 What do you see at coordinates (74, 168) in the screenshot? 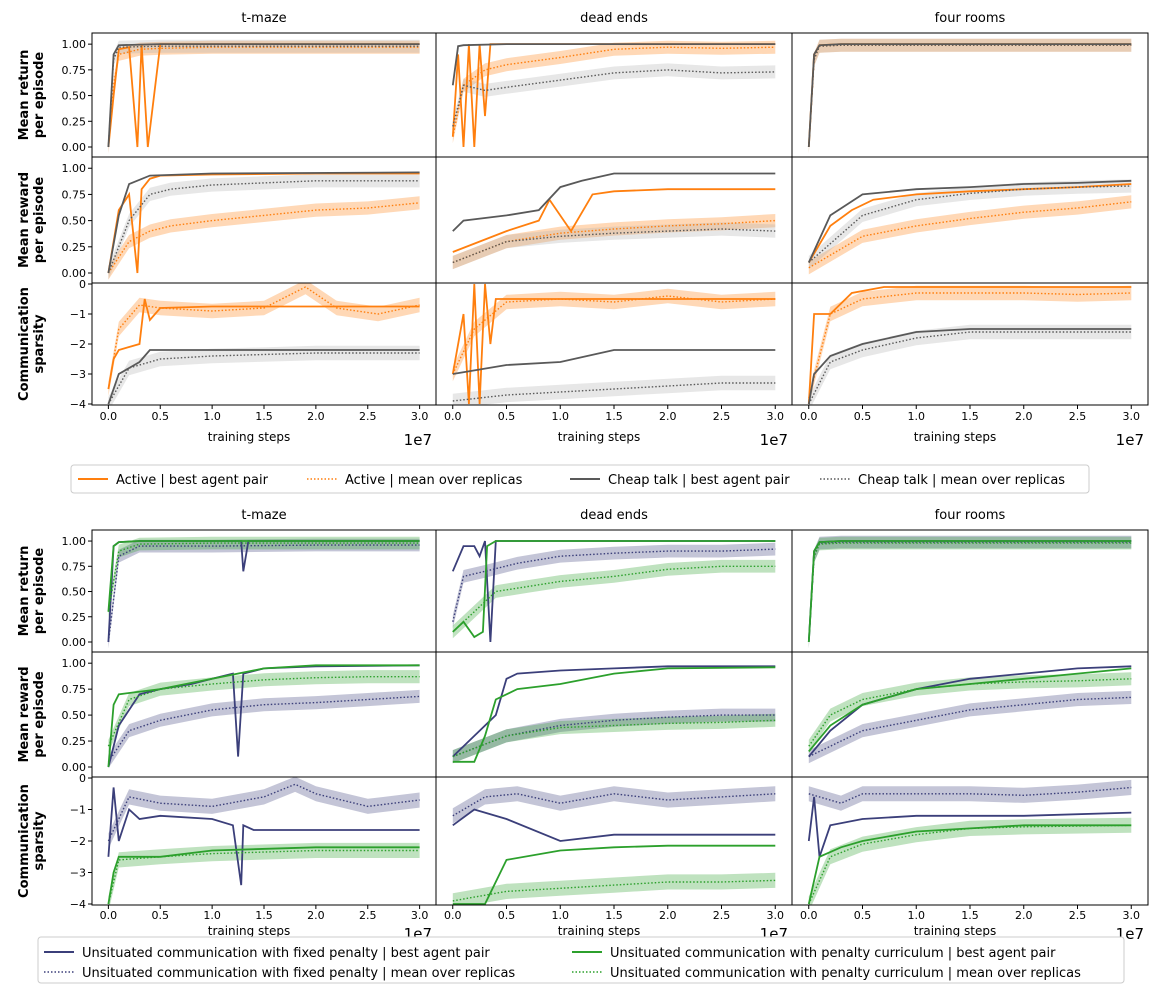
I see `y-tick-label: 1.00` at bounding box center [74, 168].